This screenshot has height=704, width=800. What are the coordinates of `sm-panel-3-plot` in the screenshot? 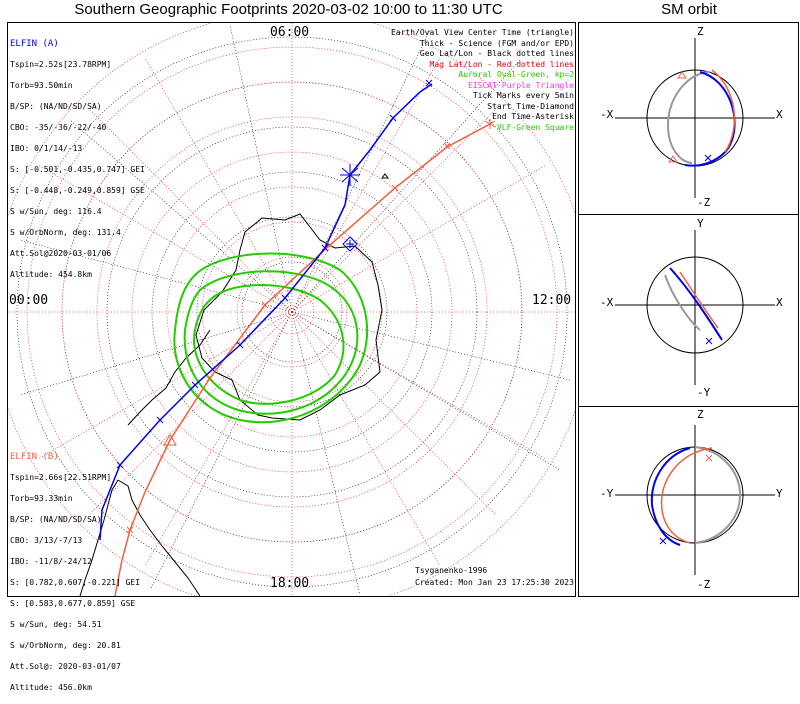 It's located at (695, 500).